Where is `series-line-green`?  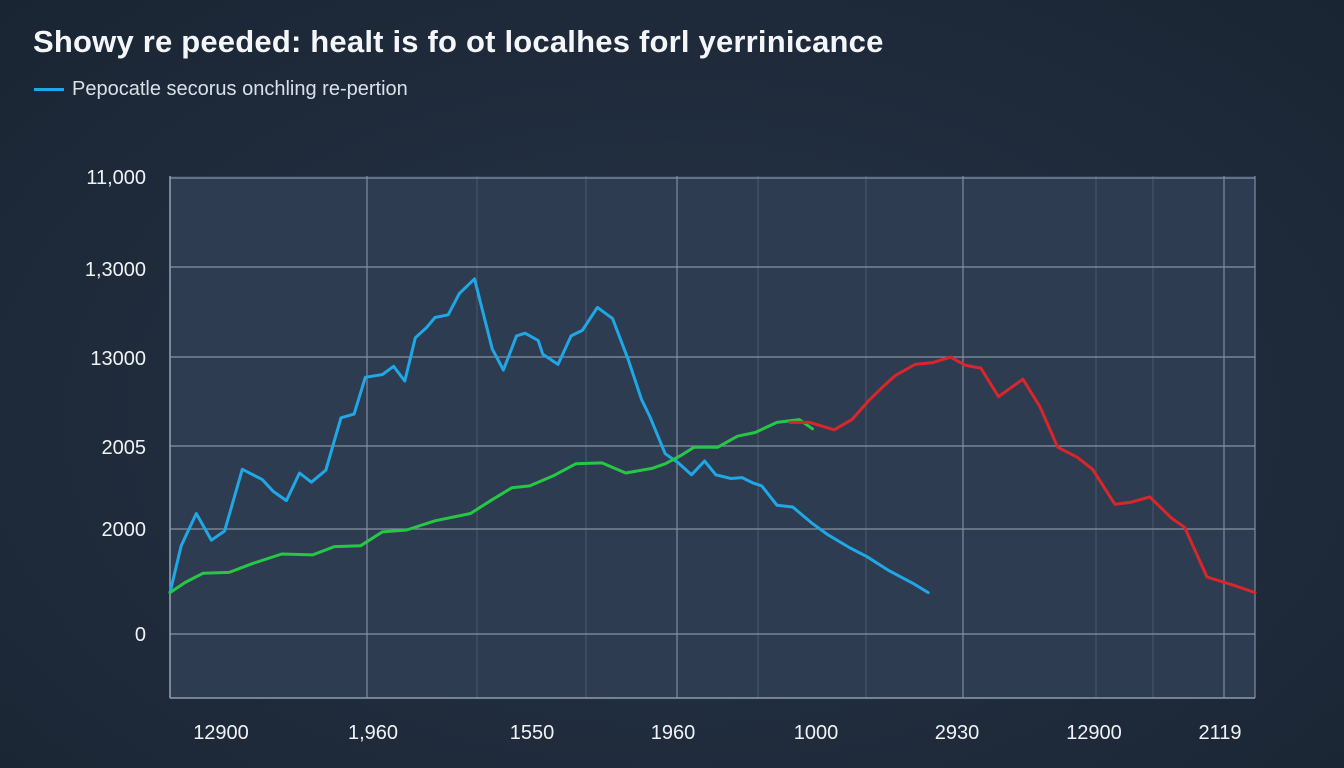 series-line-green is located at coordinates (491, 506).